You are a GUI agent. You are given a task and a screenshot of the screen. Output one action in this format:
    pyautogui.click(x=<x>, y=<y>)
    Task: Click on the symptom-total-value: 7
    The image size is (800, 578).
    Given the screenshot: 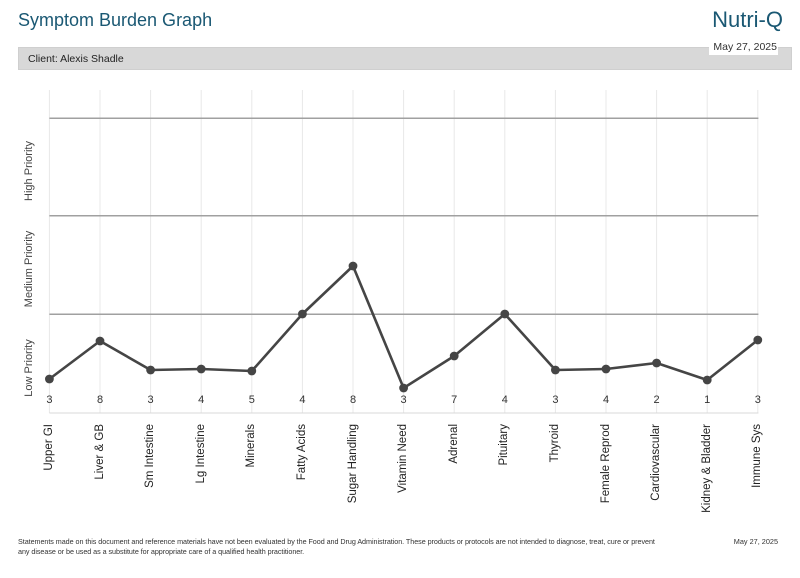 What is the action you would take?
    pyautogui.click(x=454, y=400)
    